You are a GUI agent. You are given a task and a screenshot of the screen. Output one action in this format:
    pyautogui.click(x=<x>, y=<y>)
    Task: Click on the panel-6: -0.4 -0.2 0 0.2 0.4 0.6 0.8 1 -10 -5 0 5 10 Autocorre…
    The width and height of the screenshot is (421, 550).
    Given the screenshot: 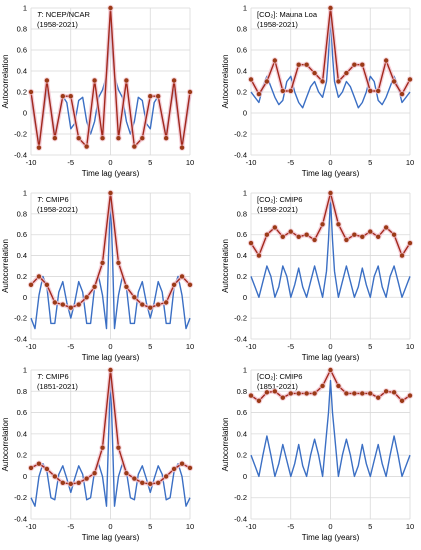 What is the action you would take?
    pyautogui.click(x=317, y=454)
    